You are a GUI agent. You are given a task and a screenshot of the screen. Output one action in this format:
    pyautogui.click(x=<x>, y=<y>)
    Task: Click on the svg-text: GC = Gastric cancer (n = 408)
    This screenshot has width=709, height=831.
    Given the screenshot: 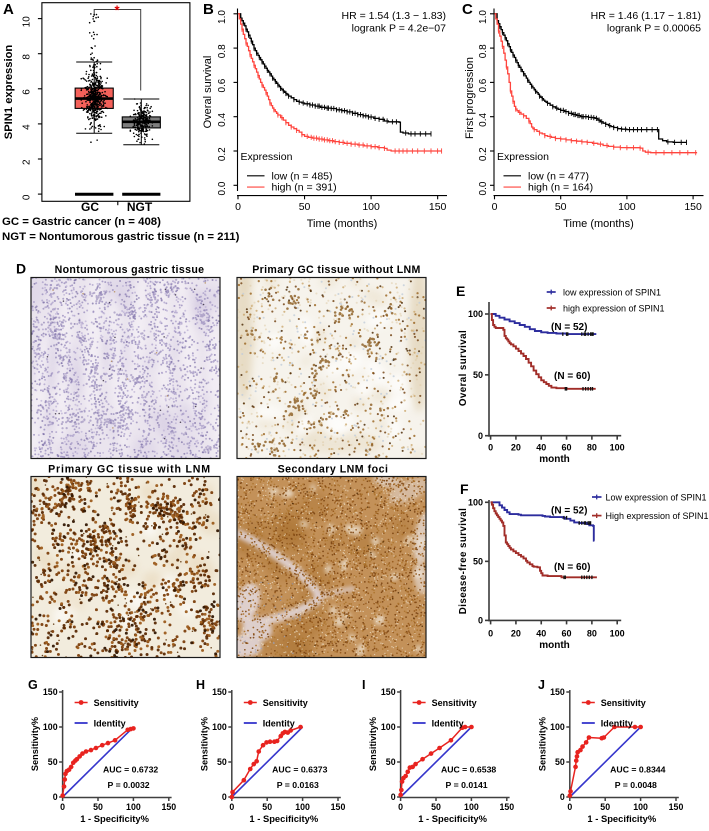 What is the action you would take?
    pyautogui.click(x=81, y=222)
    